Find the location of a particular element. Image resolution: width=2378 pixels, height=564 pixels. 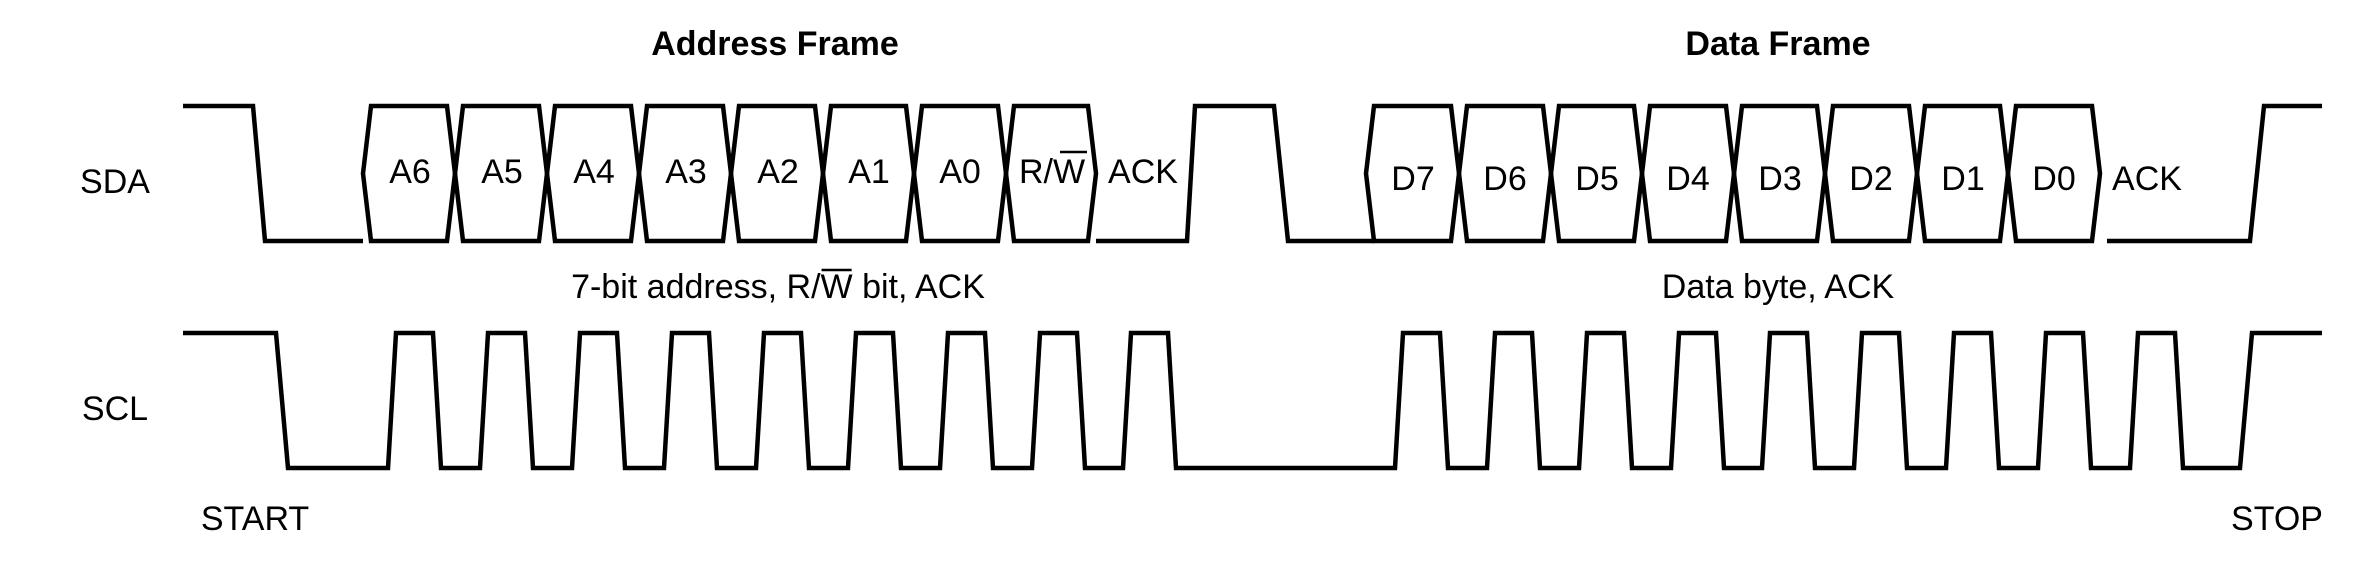

data-bit-labels: D7 D6 D5 D4 D3 D2 D1 D0 ACK is located at coordinates (1786, 179).